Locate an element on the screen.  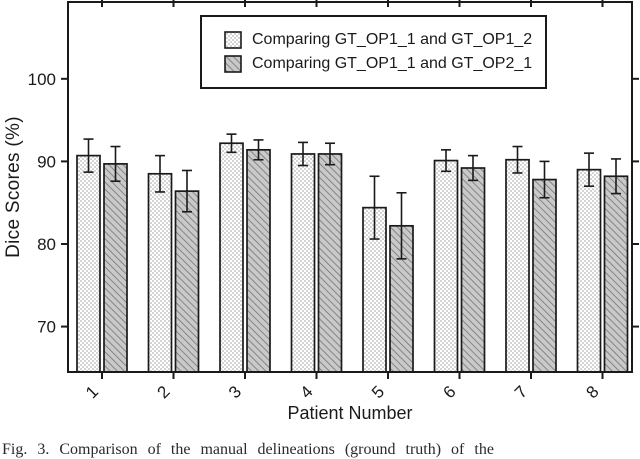
diagonal-hatch-swatch-icon is located at coordinates (233, 64).